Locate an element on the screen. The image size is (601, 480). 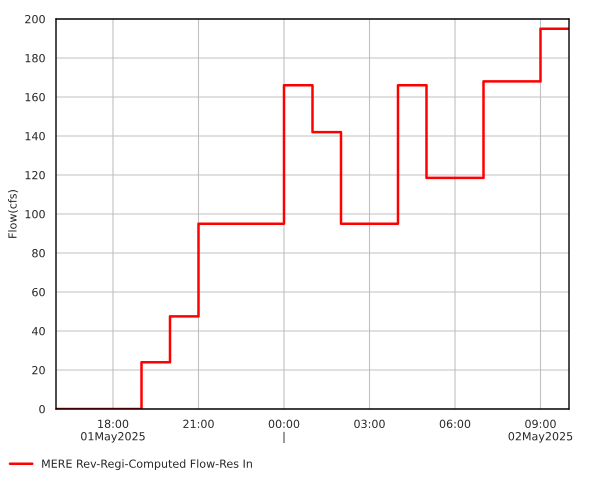
x-tick-label: 09:00 02May2025 is located at coordinates (540, 431).